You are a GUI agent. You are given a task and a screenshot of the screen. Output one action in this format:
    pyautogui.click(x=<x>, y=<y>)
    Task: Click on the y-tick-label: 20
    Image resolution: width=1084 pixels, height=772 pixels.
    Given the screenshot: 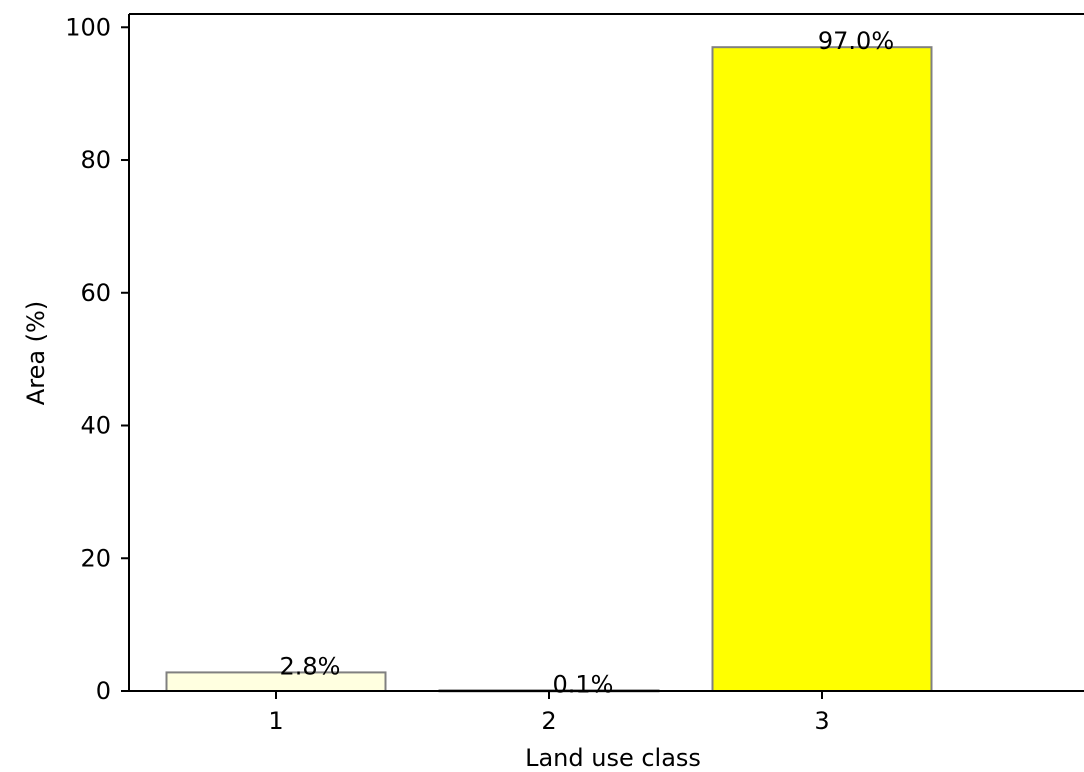 What is the action you would take?
    pyautogui.click(x=95, y=558)
    